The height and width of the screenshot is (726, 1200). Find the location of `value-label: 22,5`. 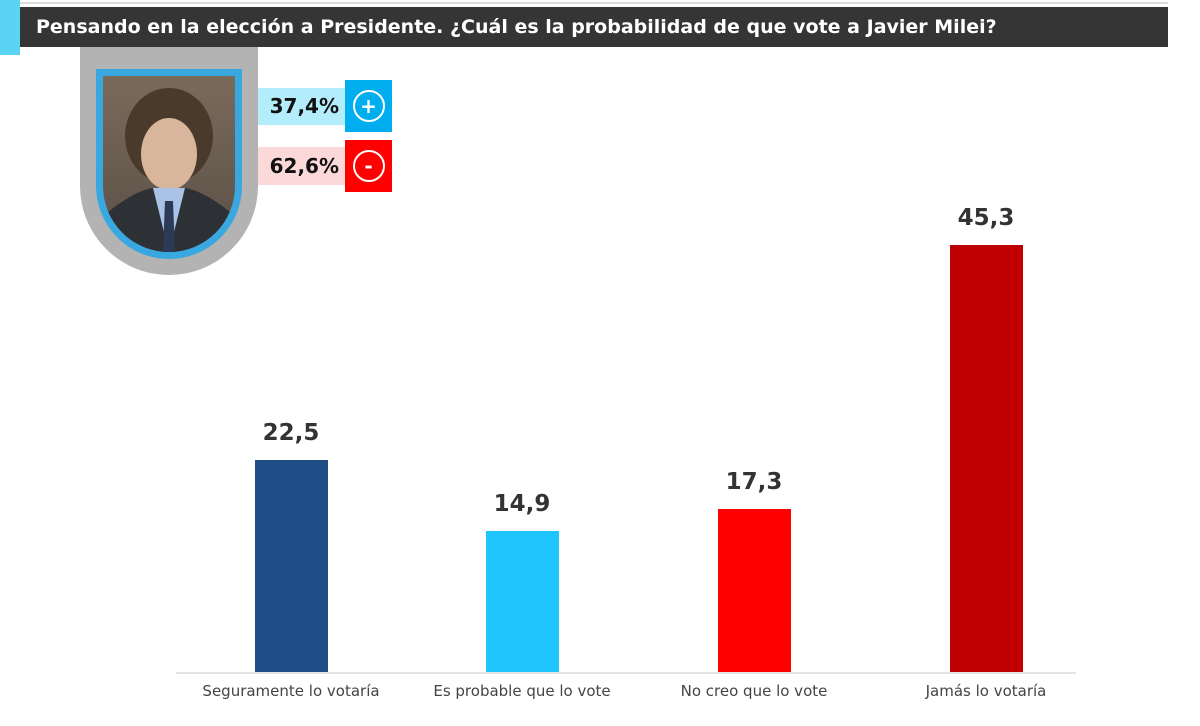

value-label: 22,5 is located at coordinates (291, 432).